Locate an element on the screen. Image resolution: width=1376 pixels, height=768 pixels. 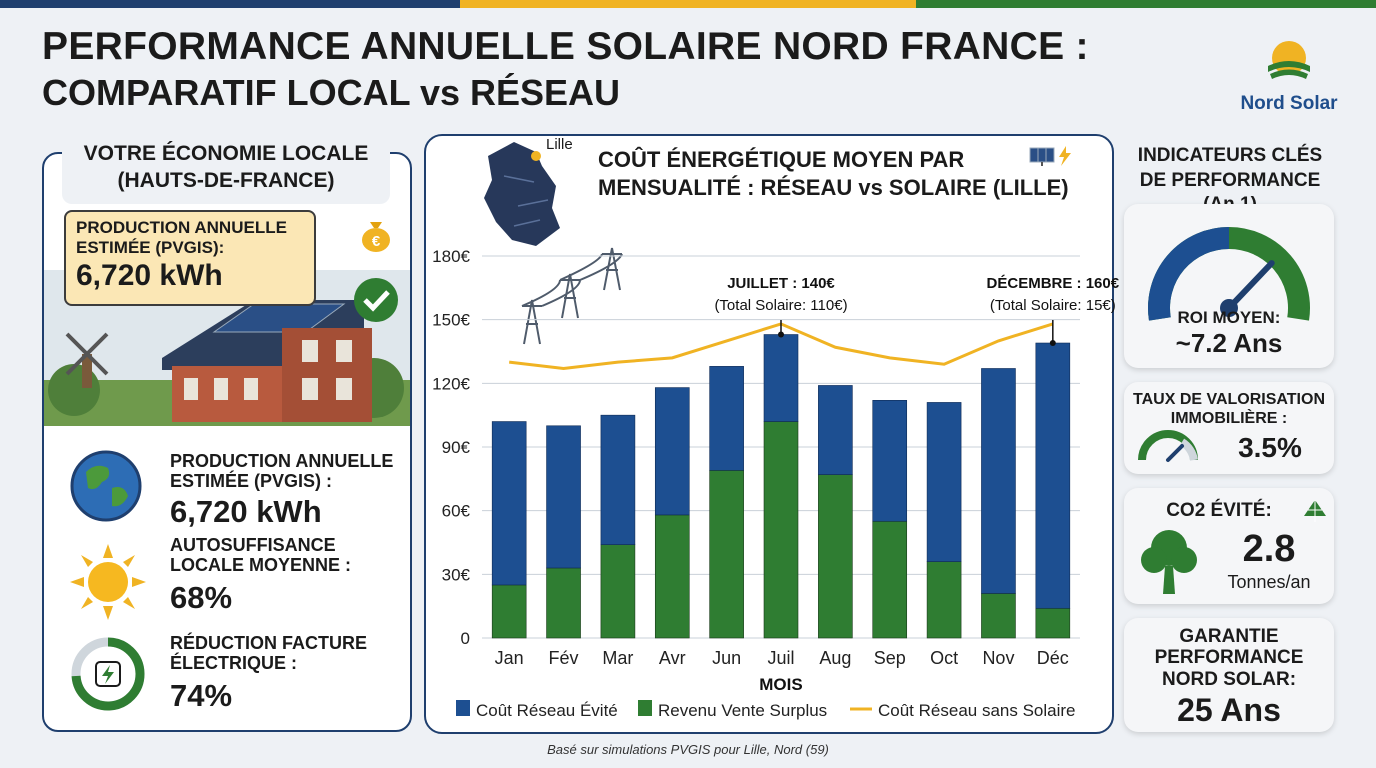
co2-label: CO2 ÉVITÉ: is located at coordinates (1219, 510).